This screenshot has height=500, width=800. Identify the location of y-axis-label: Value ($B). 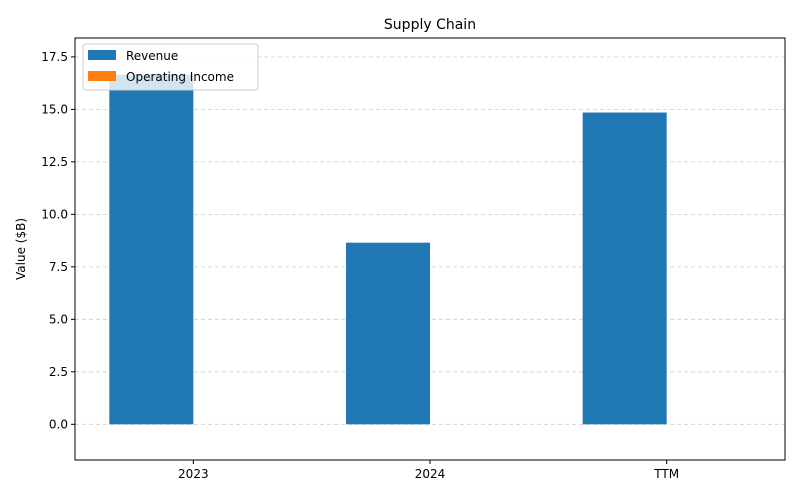
(21, 249).